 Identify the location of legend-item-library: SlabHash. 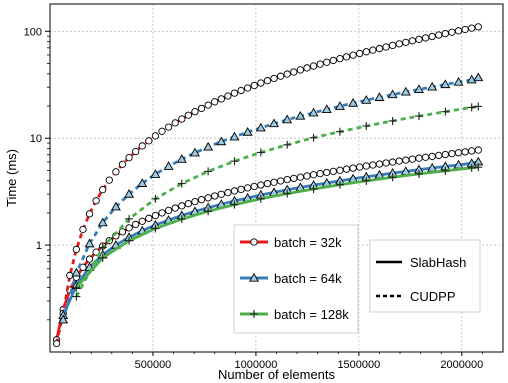
(421, 262).